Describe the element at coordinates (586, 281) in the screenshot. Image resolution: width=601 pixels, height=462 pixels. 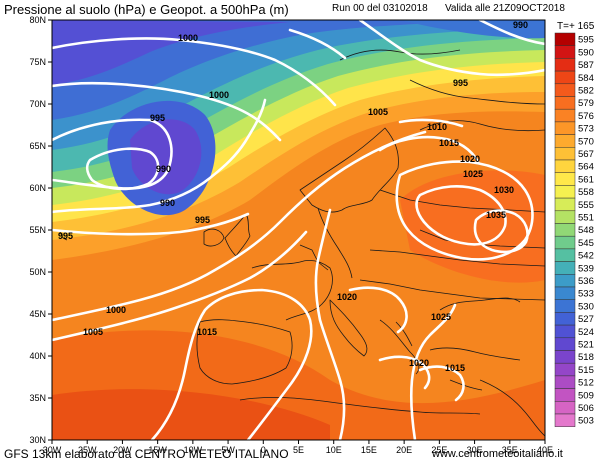
I see `legend-value: 536` at that location.